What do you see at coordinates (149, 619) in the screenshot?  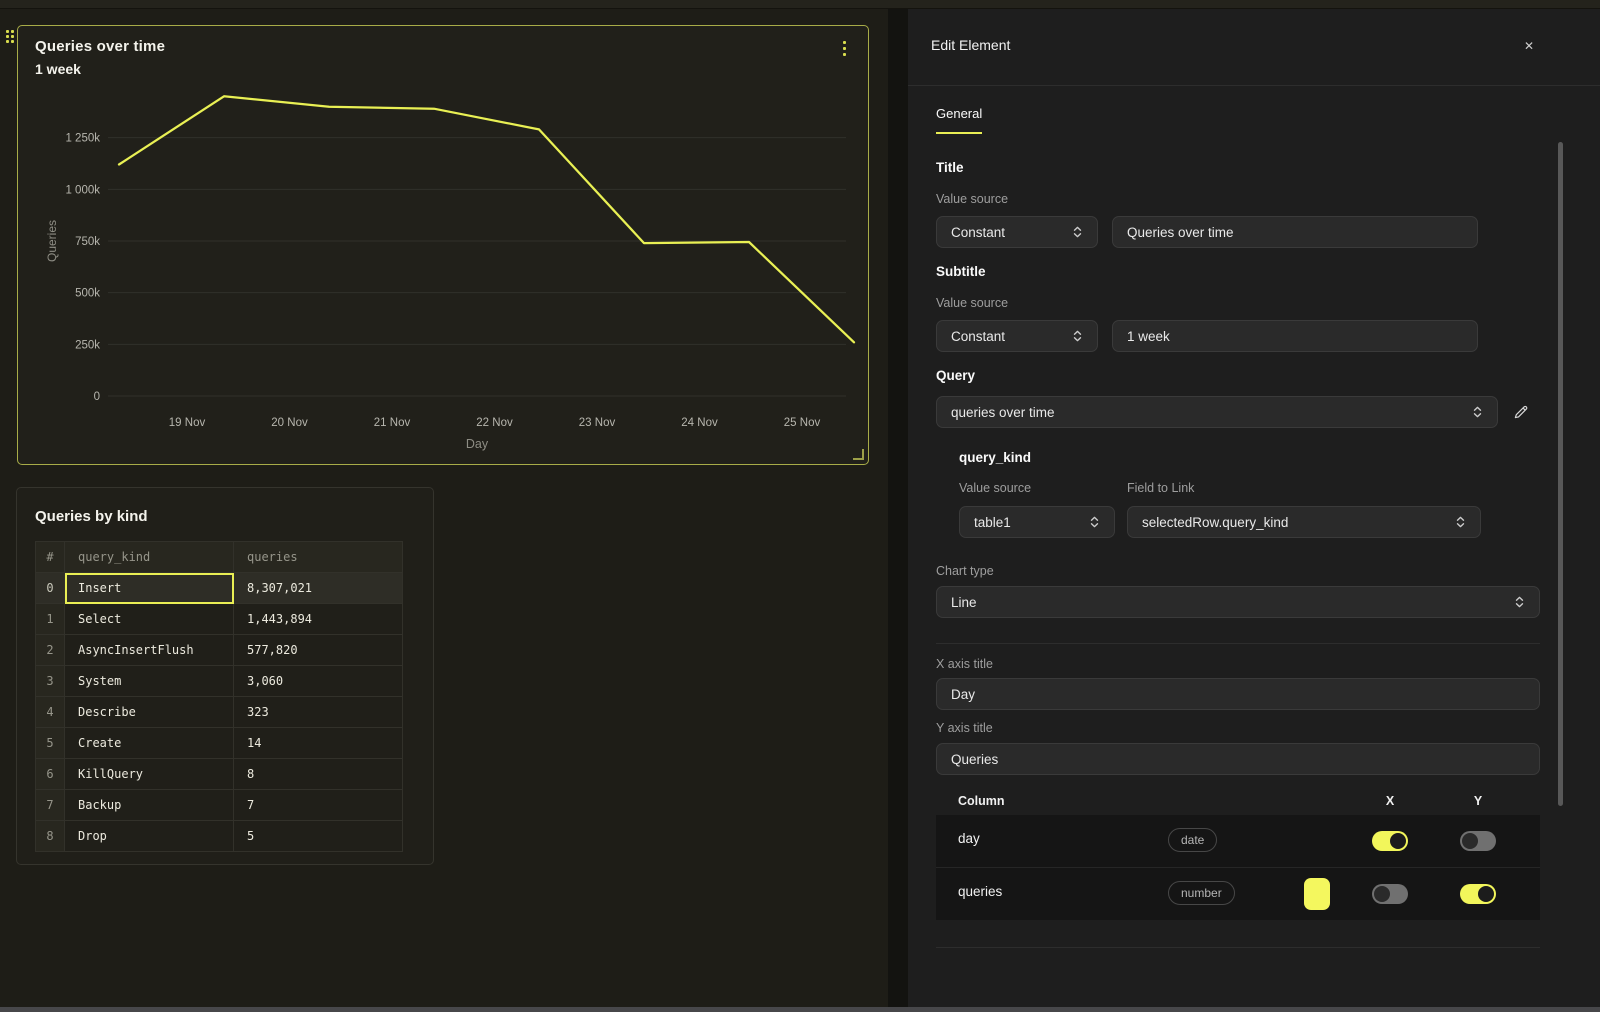 I see `table-cell: Select` at bounding box center [149, 619].